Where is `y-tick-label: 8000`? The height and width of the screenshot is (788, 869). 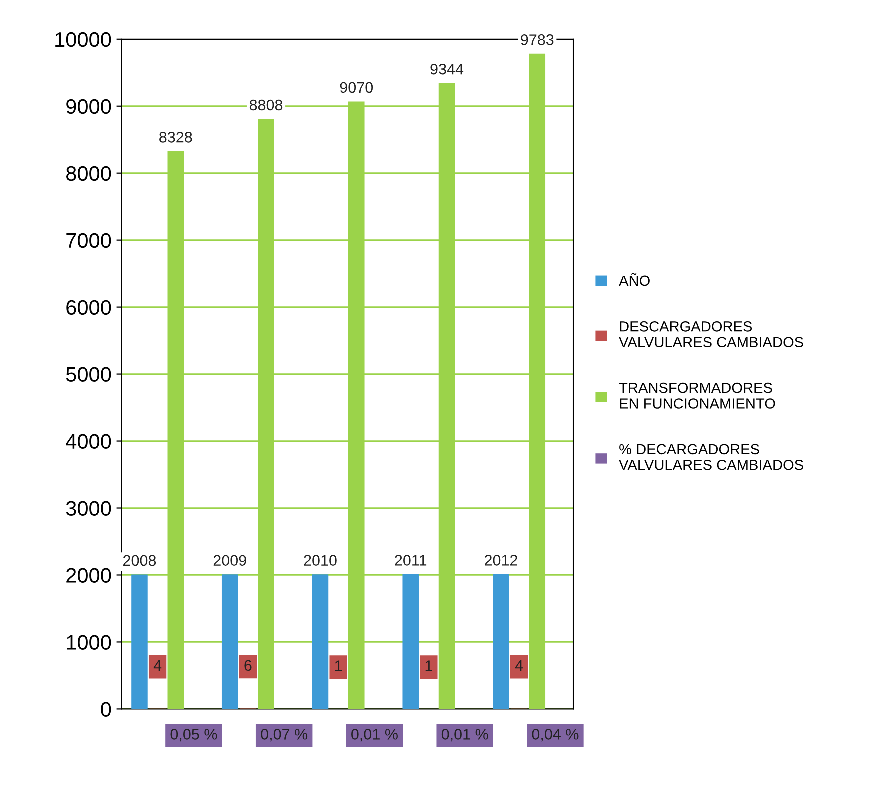
y-tick-label: 8000 is located at coordinates (89, 174).